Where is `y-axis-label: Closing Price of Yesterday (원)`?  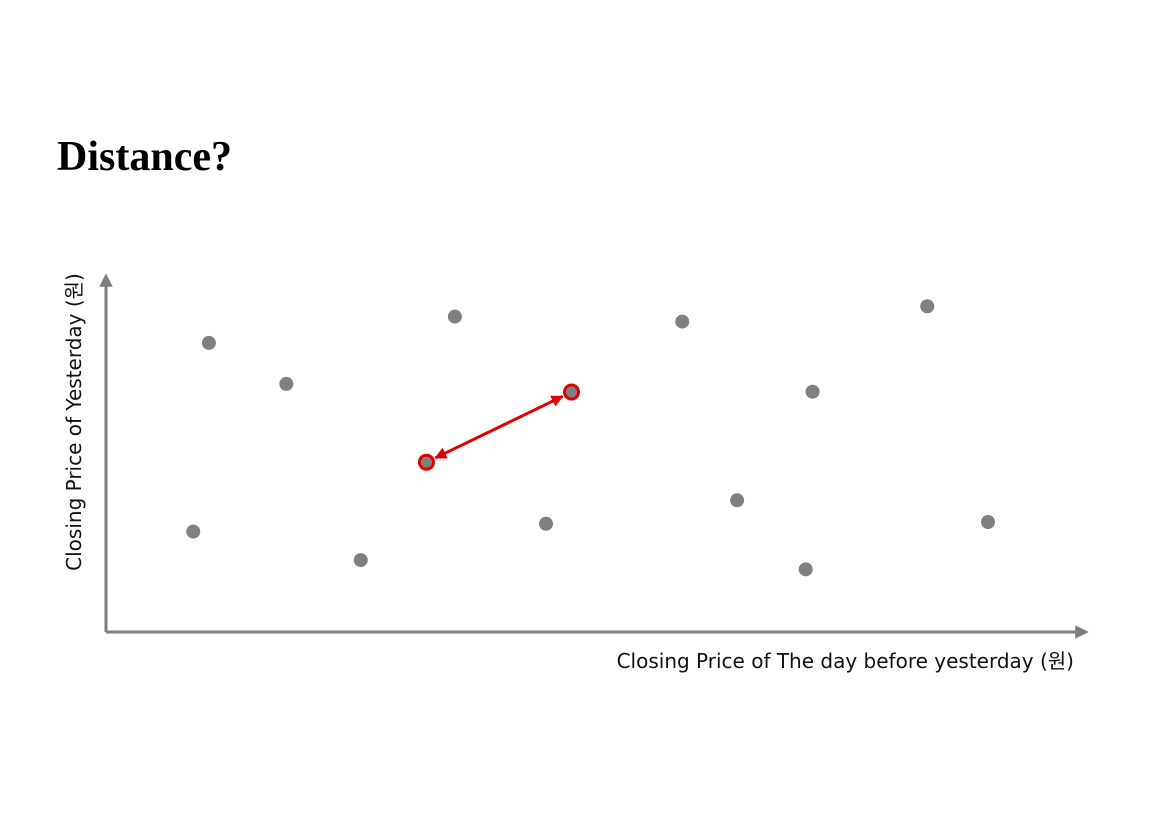
y-axis-label: Closing Price of Yesterday (원) is located at coordinates (74, 422).